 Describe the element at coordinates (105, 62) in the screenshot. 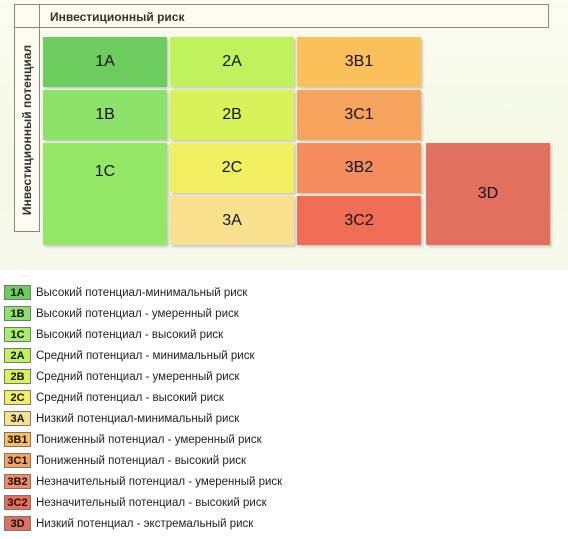

I see `matrix-cell-1a: 1A` at that location.